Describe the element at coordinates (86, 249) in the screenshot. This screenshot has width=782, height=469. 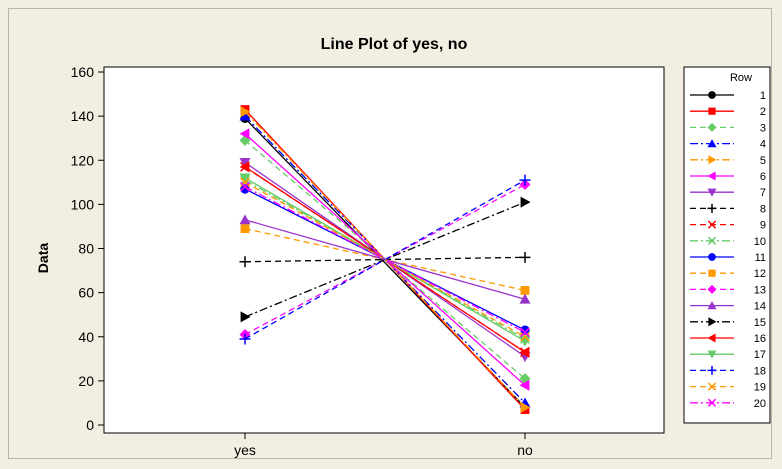
I see `y-tick-label: 80` at that location.